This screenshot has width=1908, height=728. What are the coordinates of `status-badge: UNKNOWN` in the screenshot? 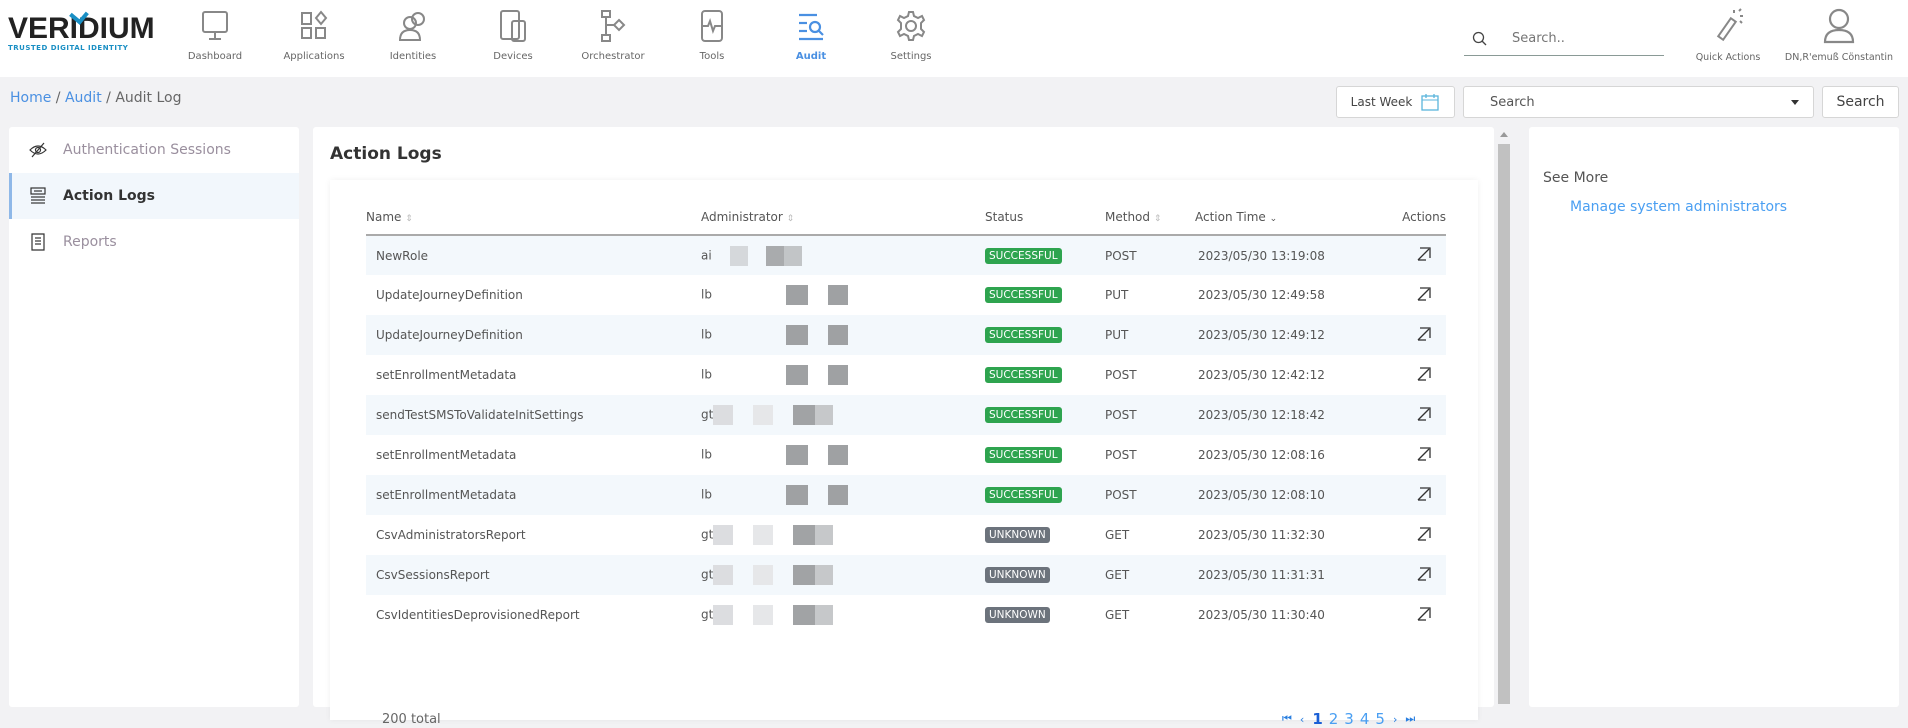 It's located at (1017, 535).